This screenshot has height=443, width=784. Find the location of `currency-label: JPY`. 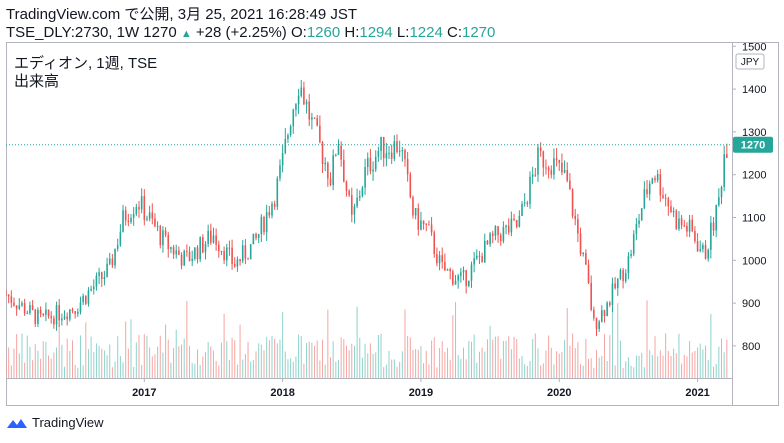

currency-label: JPY is located at coordinates (750, 62).